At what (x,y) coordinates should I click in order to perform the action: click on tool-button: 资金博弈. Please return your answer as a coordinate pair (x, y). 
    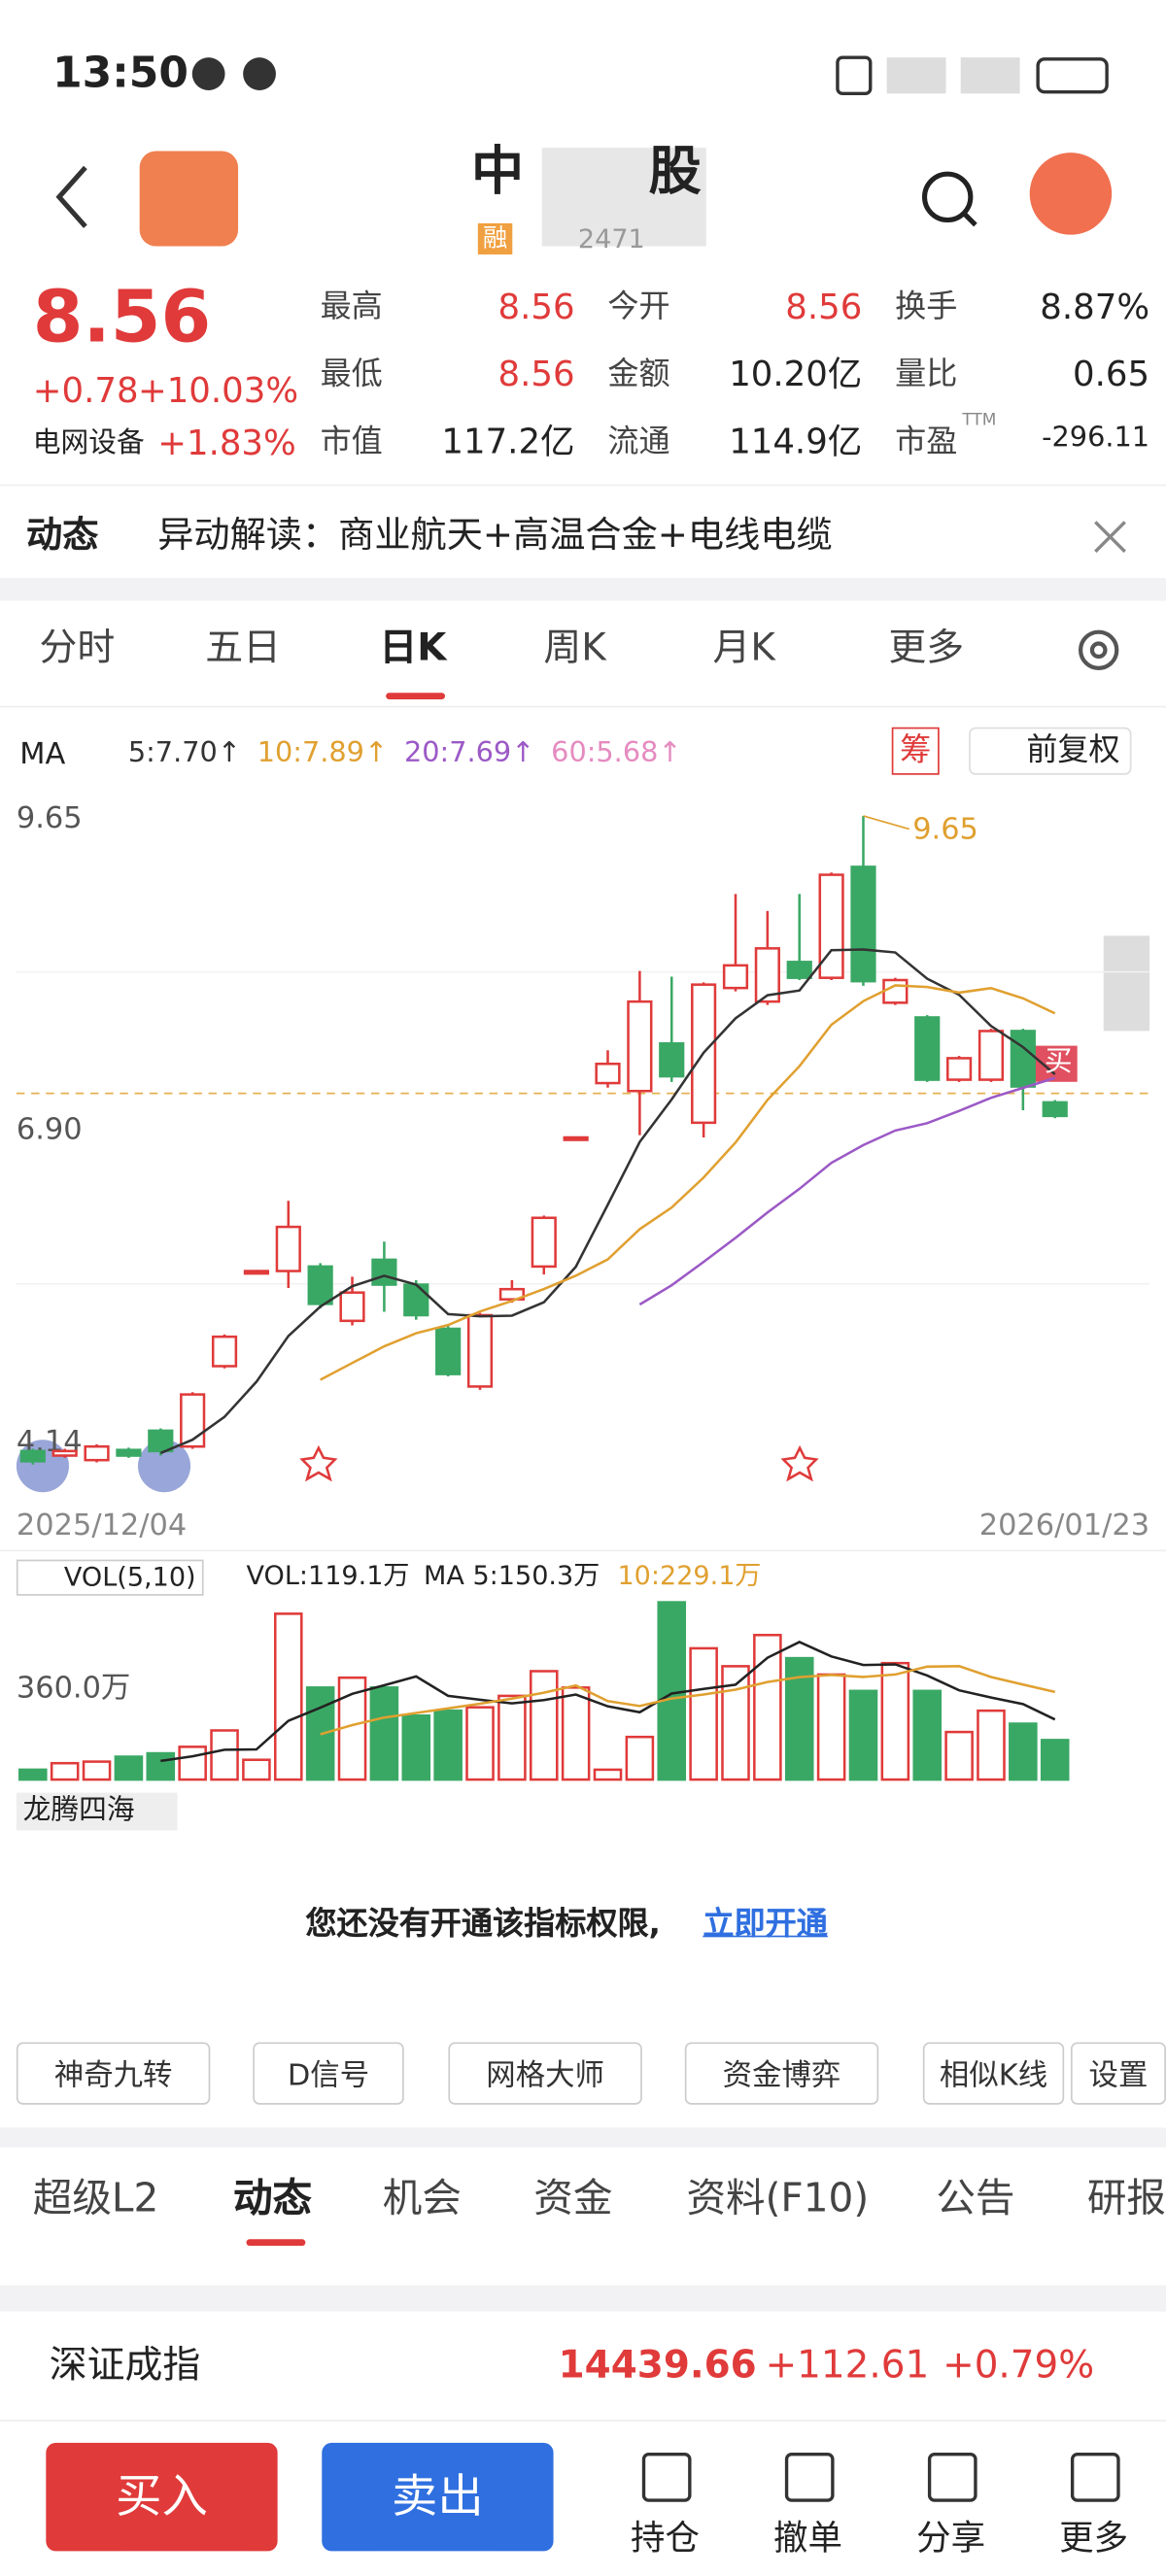
    Looking at the image, I should click on (781, 2073).